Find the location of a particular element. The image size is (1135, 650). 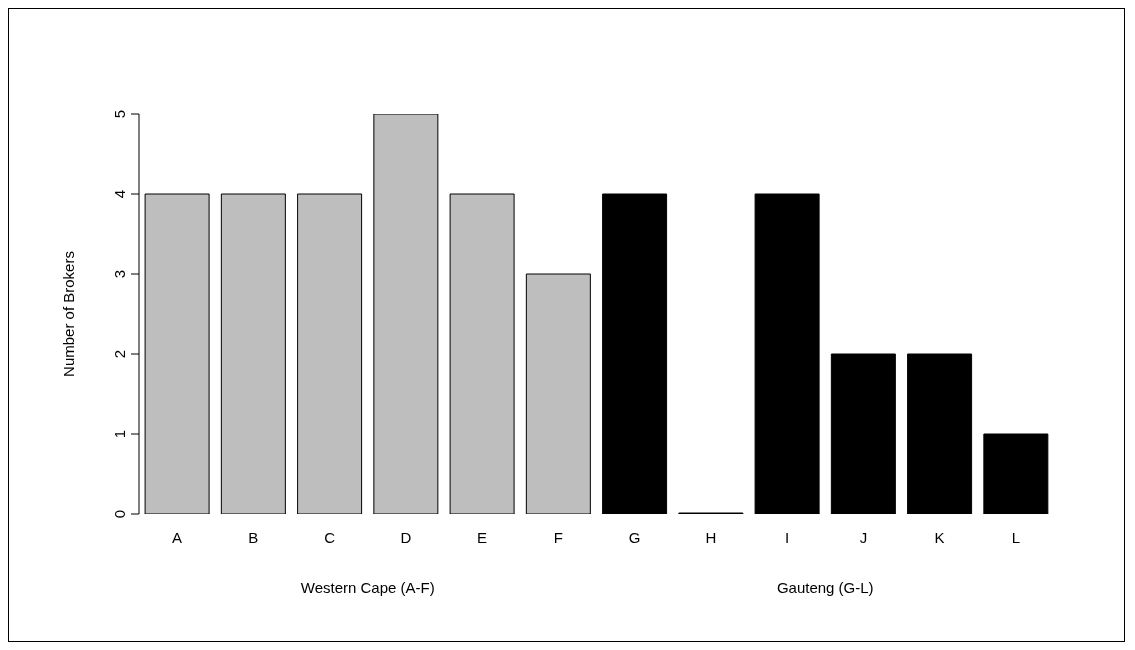

y-tick-label: 0 is located at coordinates (119, 514).